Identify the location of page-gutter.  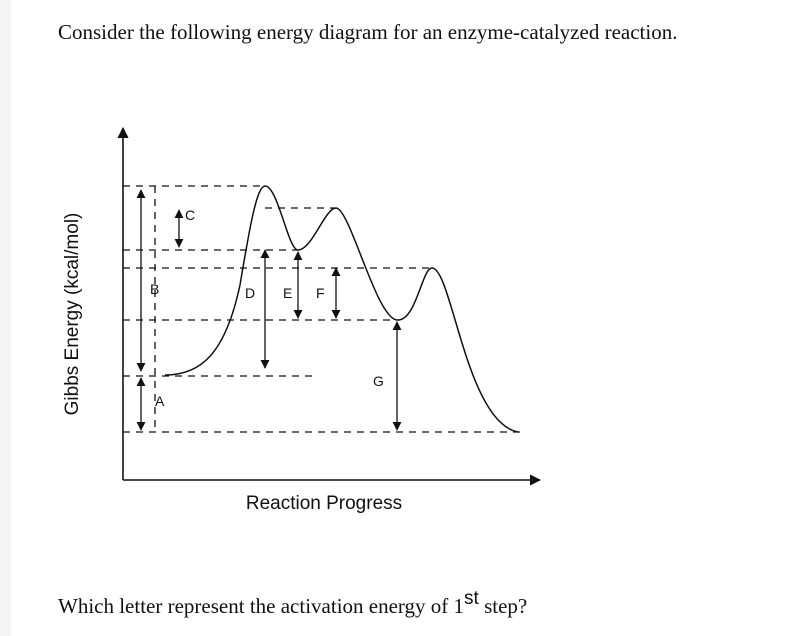
(5, 318).